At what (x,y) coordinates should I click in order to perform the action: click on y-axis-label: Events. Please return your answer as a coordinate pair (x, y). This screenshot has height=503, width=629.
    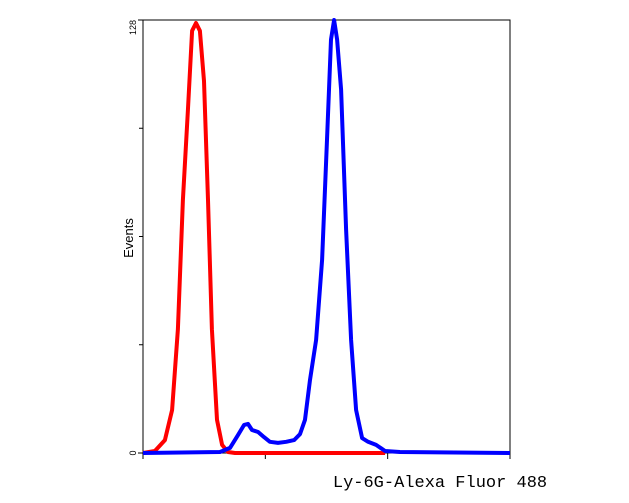
    Looking at the image, I should click on (128, 238).